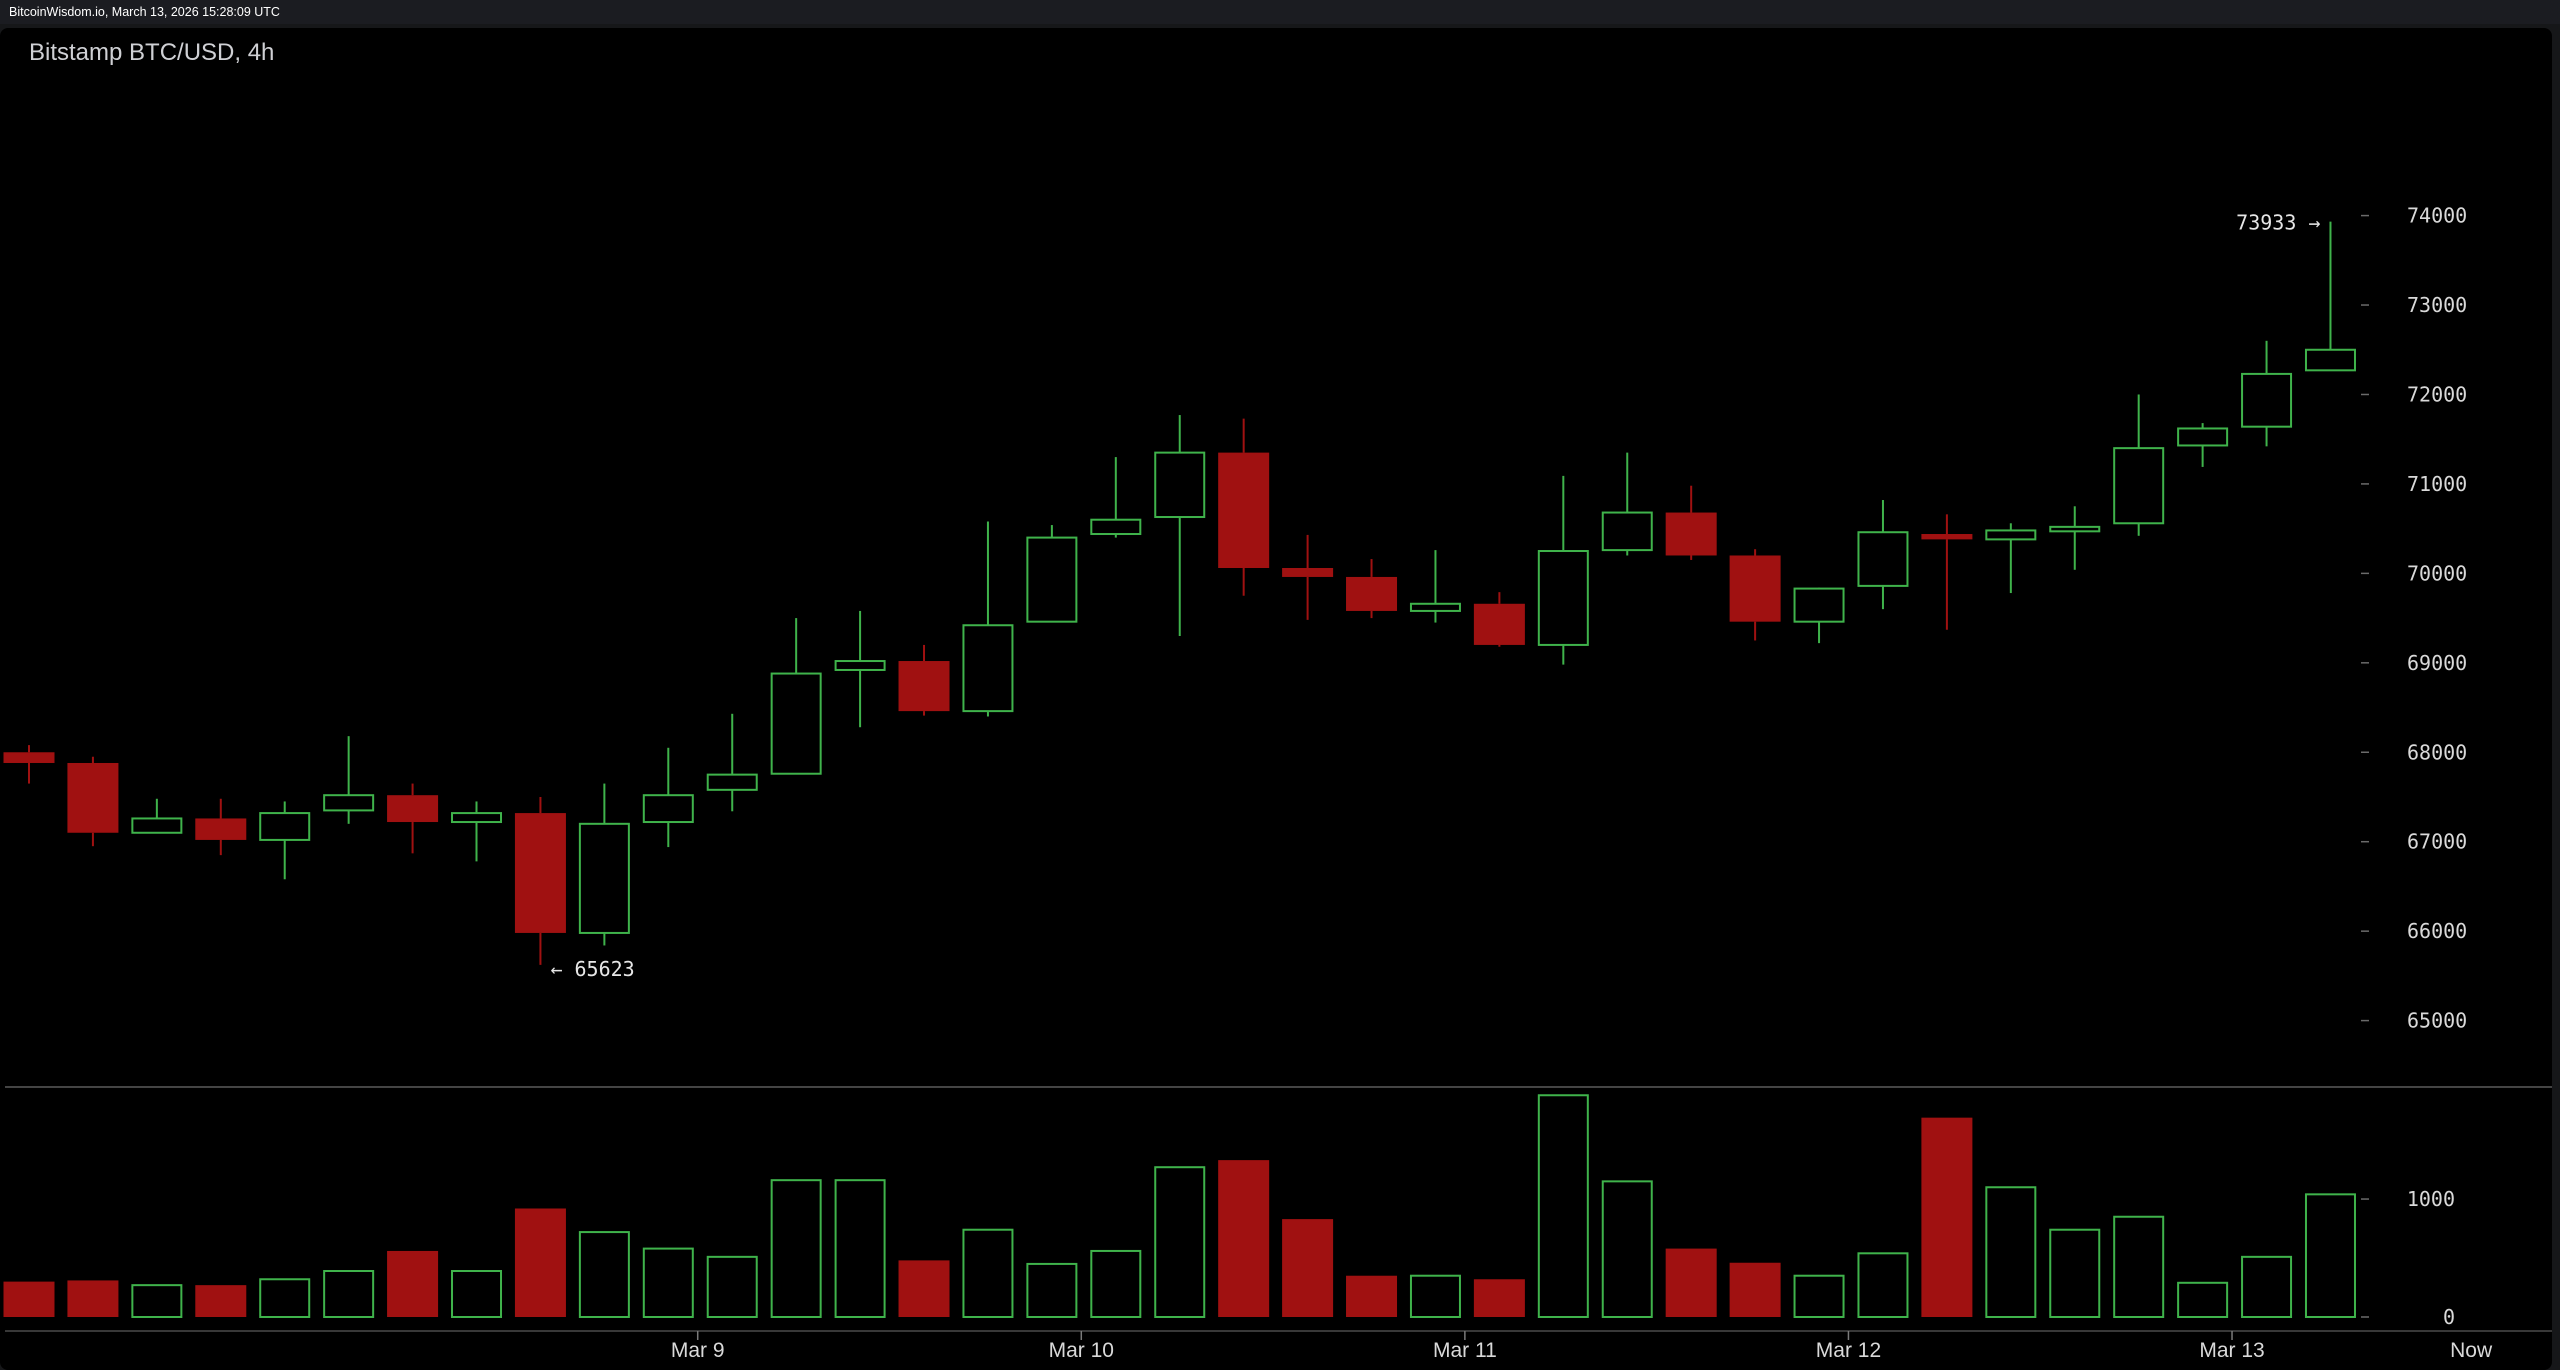 The width and height of the screenshot is (2560, 1370). What do you see at coordinates (2437, 663) in the screenshot?
I see `price-tick-label: 69000` at bounding box center [2437, 663].